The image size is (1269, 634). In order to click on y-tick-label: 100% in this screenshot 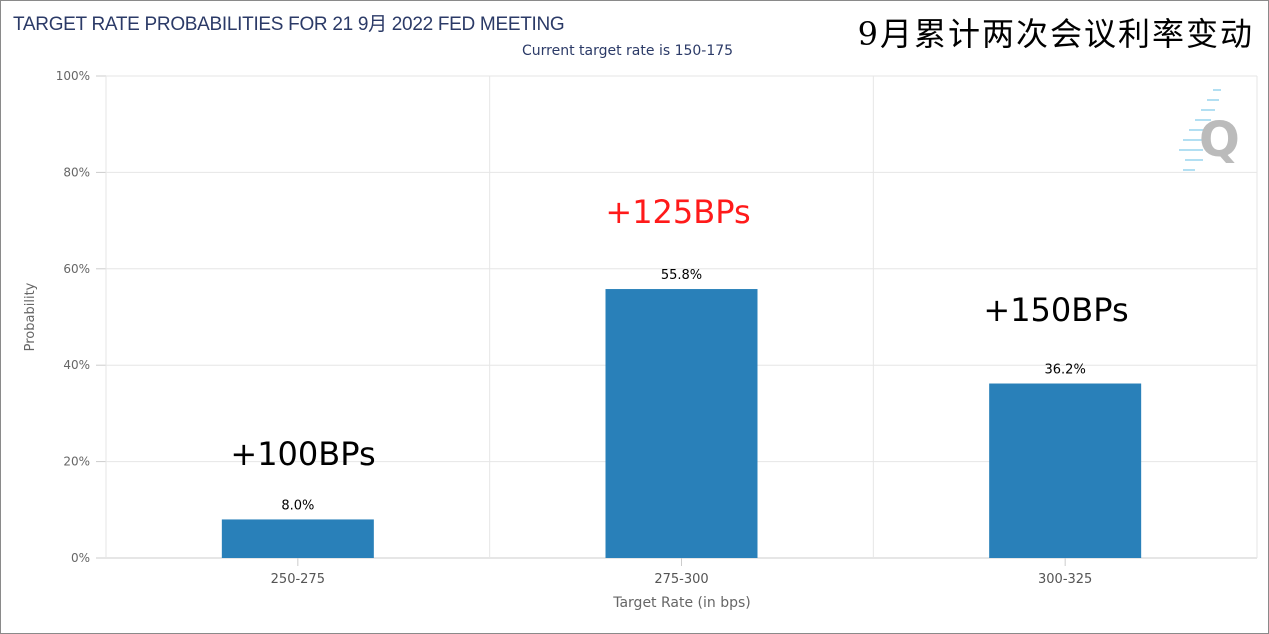, I will do `click(73, 76)`.